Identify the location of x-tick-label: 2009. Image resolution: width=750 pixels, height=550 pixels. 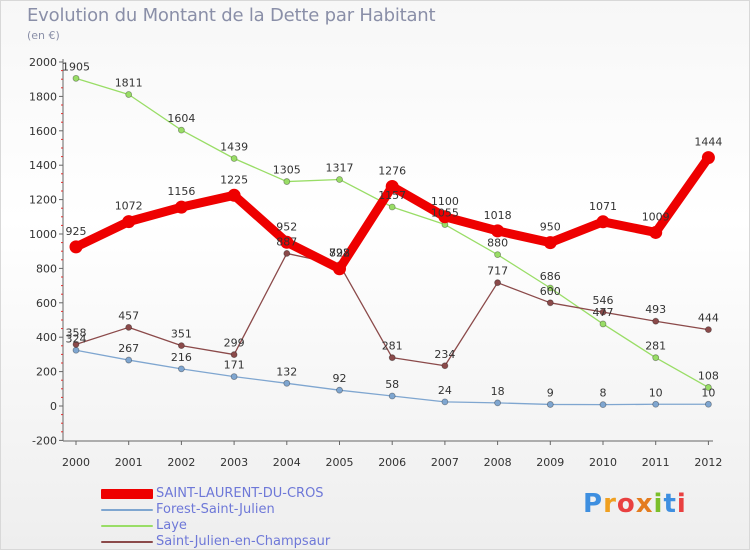
(550, 462).